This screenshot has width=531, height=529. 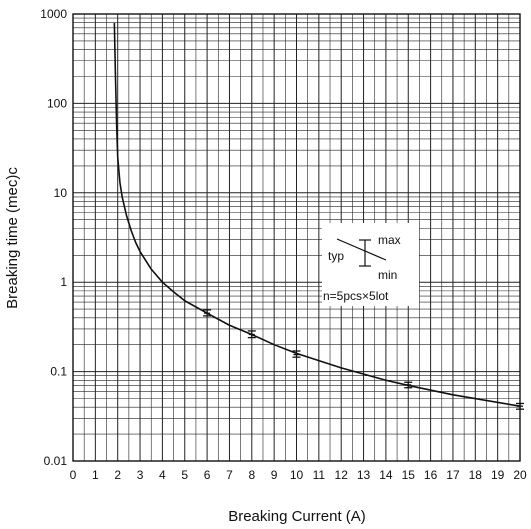 I want to click on x-tick-label: 4, so click(x=162, y=475).